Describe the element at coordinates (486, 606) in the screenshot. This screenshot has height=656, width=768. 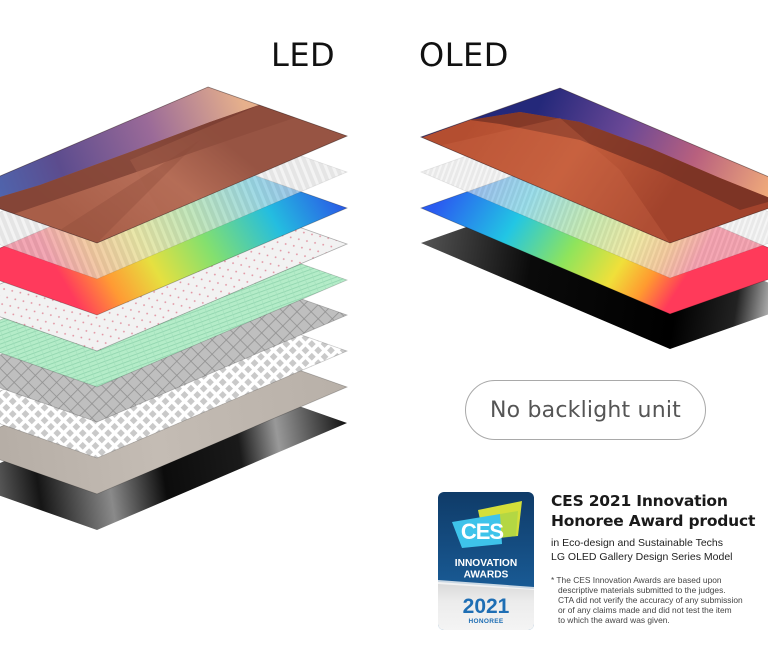
I see `badge-year: 2021` at that location.